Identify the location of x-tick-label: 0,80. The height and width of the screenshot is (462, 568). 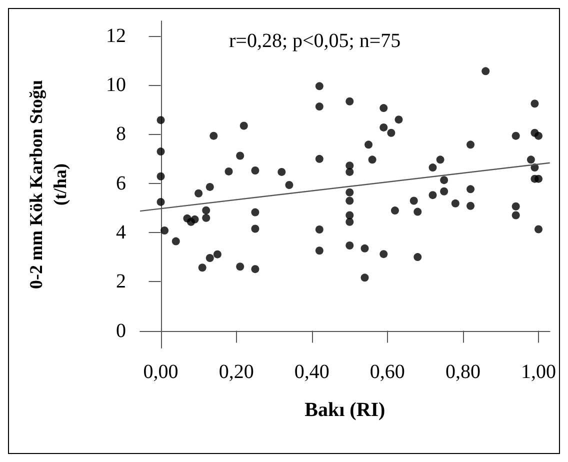
(462, 372).